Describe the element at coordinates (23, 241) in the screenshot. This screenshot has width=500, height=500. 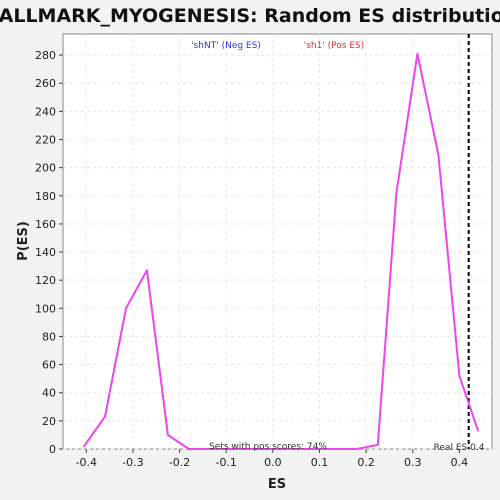
I see `y-axis-title: P(ES)` at that location.